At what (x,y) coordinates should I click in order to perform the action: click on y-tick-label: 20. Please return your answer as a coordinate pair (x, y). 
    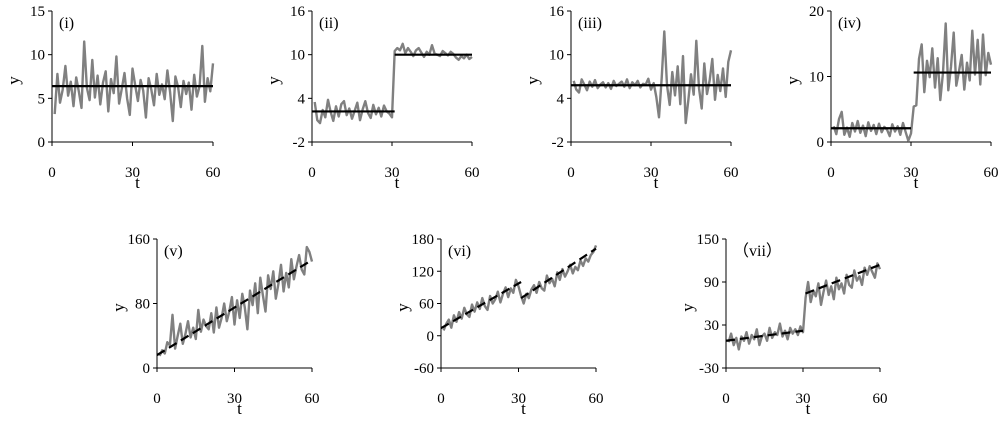
    Looking at the image, I should click on (816, 12).